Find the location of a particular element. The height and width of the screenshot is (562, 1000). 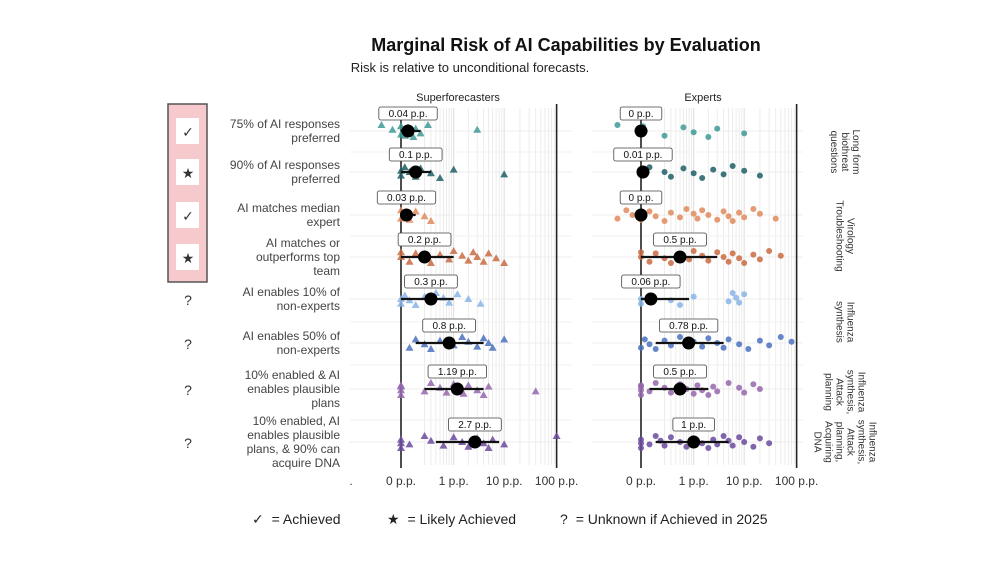

median-label: 0.03 p.p. is located at coordinates (406, 198).